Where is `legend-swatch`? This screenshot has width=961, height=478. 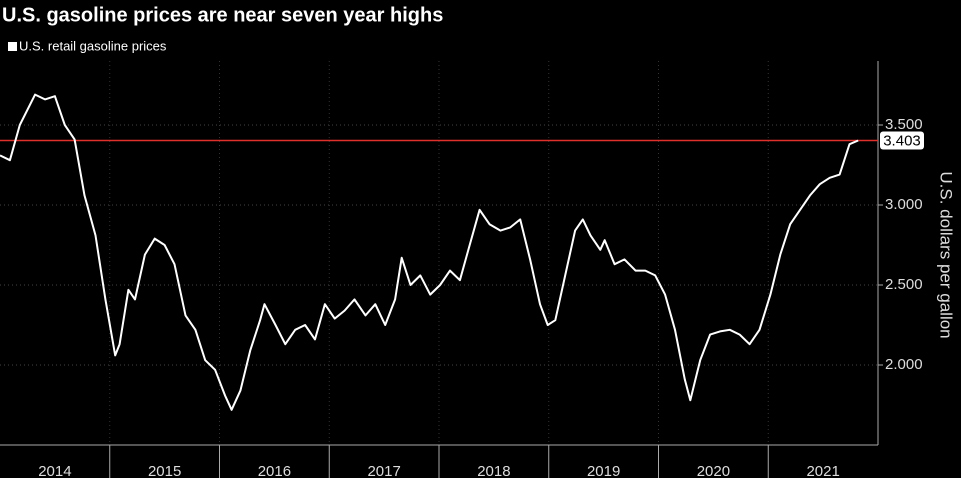 legend-swatch is located at coordinates (12, 46).